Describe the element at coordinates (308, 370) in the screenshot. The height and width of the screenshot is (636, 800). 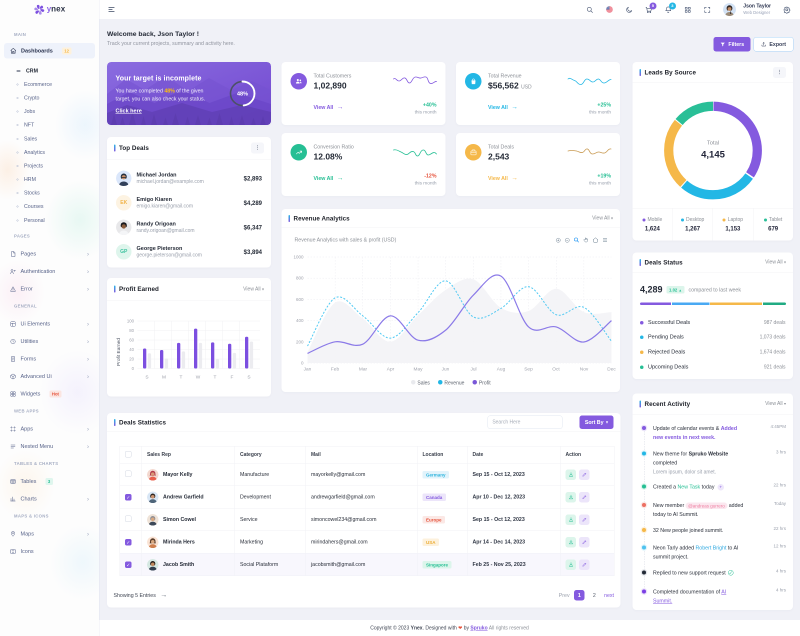
I see `svg-text: Jan` at that location.